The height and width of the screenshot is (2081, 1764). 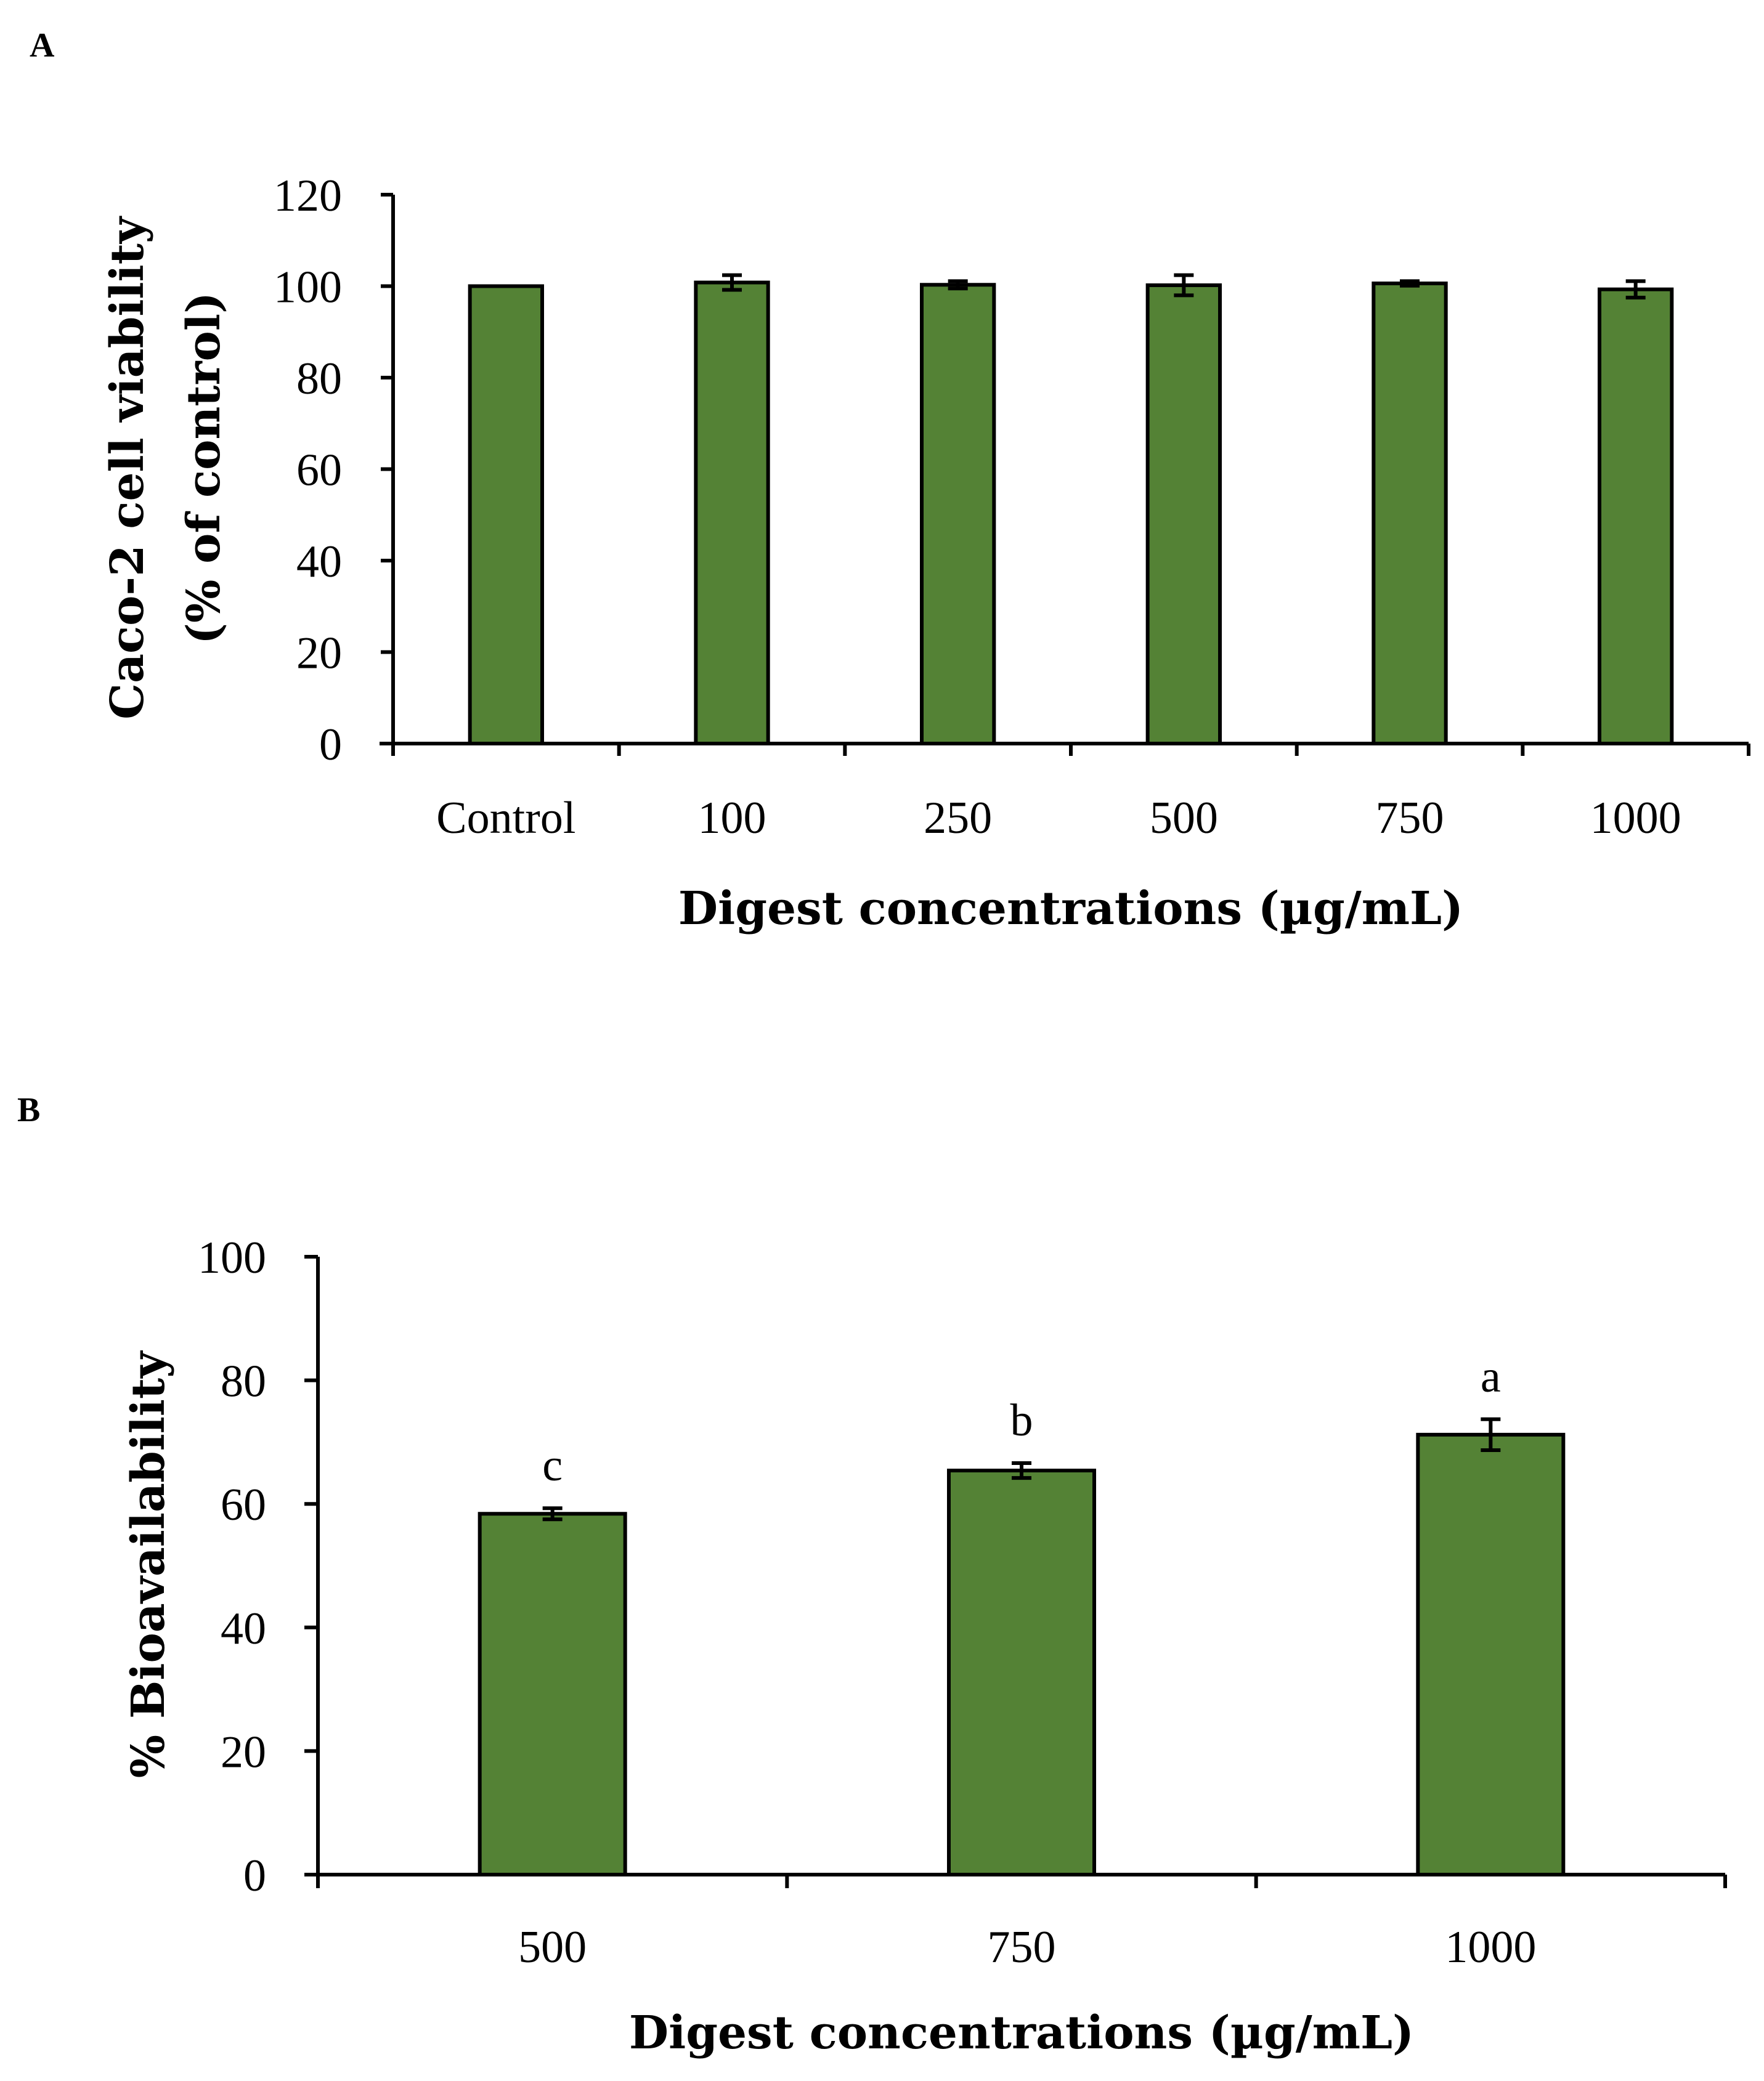 I want to click on panel-b-x-axis-title: Digest concentrations (µg/mL), so click(x=1021, y=2032).